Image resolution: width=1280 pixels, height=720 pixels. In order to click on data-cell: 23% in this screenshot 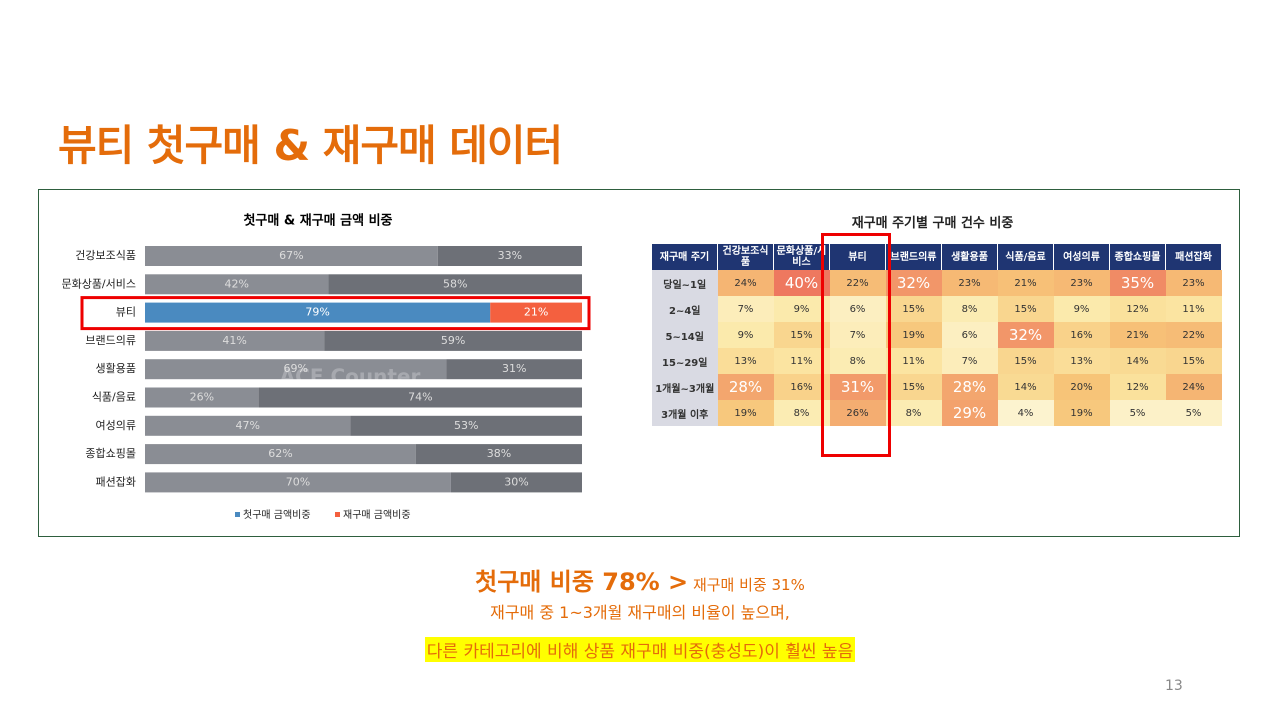, I will do `click(1081, 283)`.